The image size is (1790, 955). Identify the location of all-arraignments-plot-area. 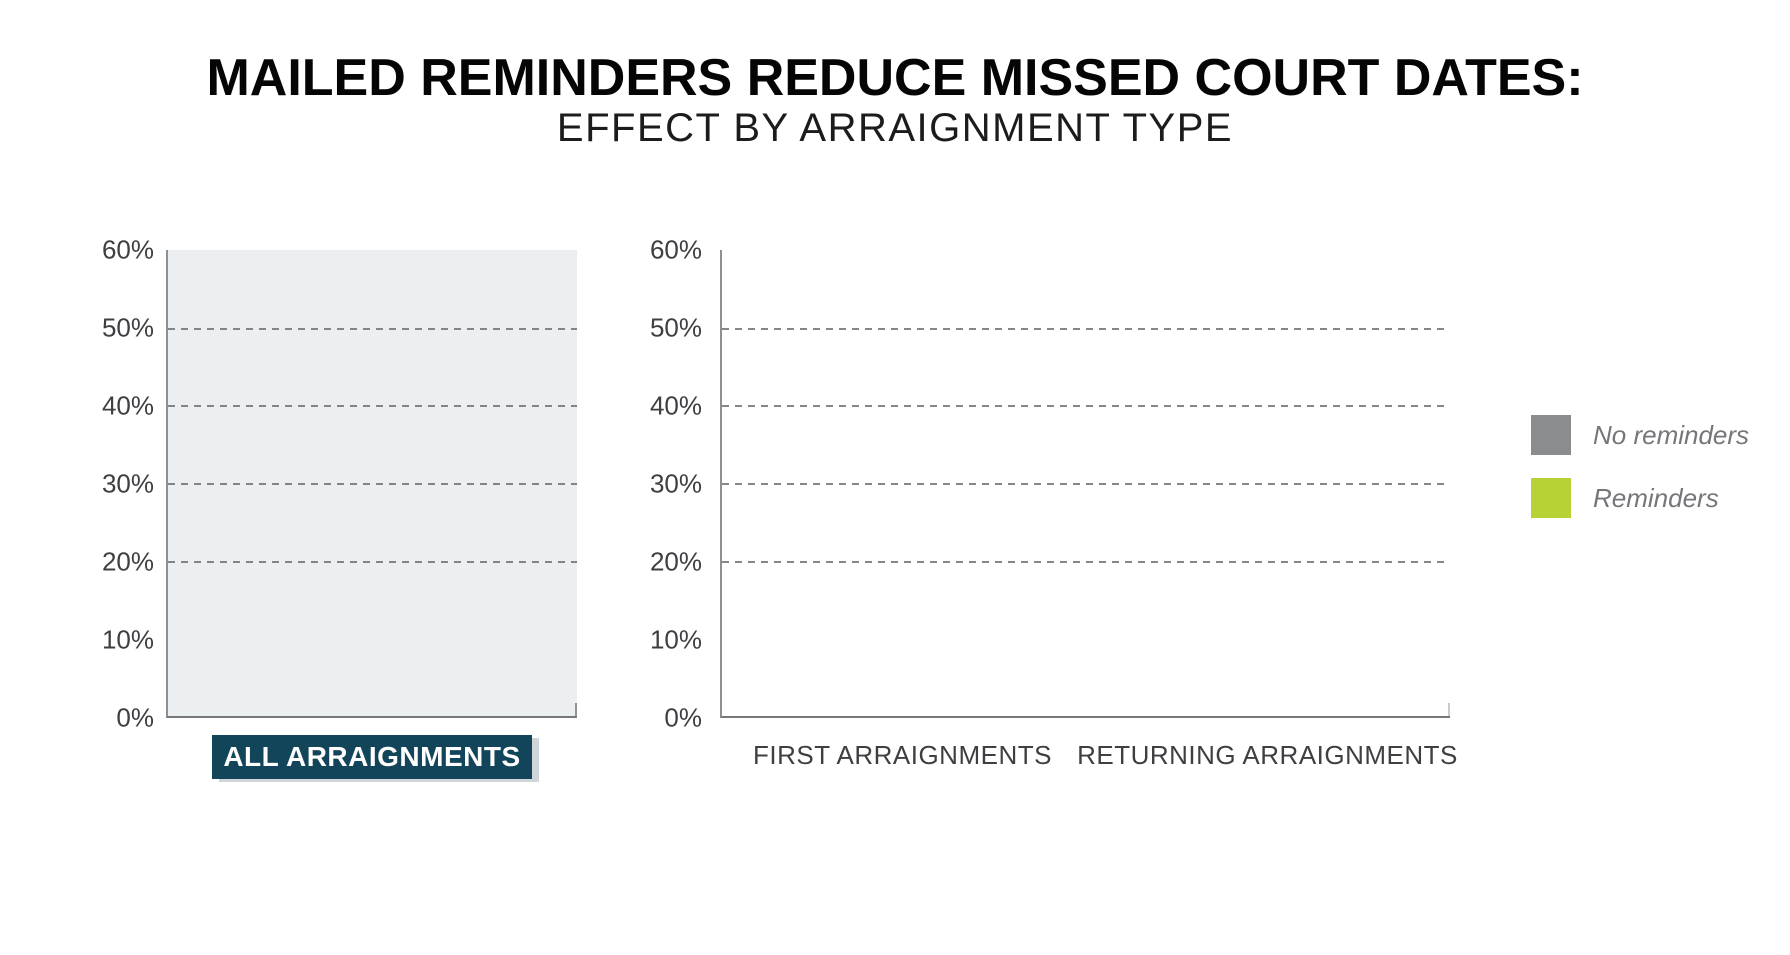
(371, 484).